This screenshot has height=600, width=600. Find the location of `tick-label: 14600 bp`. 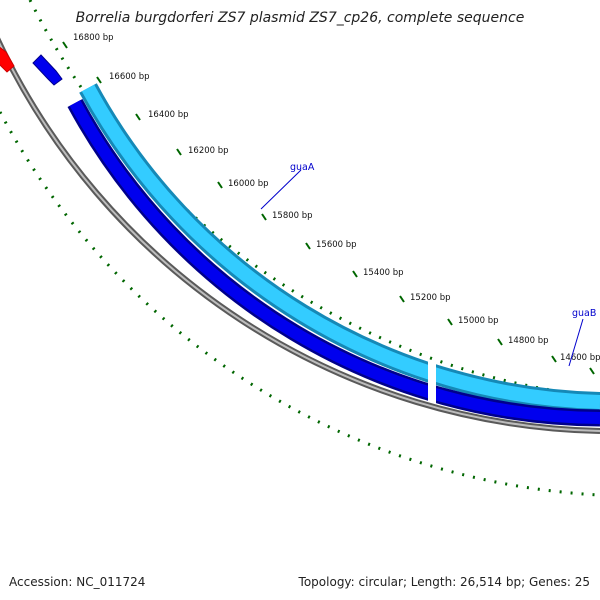

tick-label: 14600 bp is located at coordinates (580, 358).